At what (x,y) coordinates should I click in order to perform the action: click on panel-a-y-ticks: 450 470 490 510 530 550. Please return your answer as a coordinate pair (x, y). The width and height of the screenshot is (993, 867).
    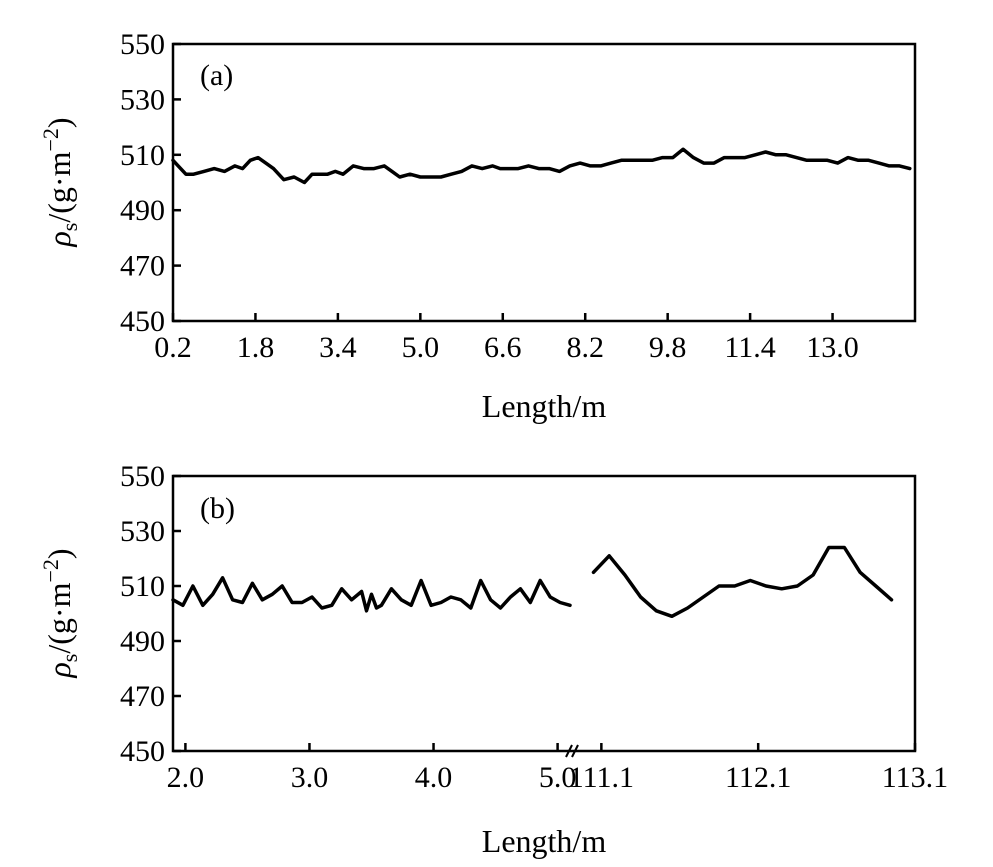
    Looking at the image, I should click on (150, 183).